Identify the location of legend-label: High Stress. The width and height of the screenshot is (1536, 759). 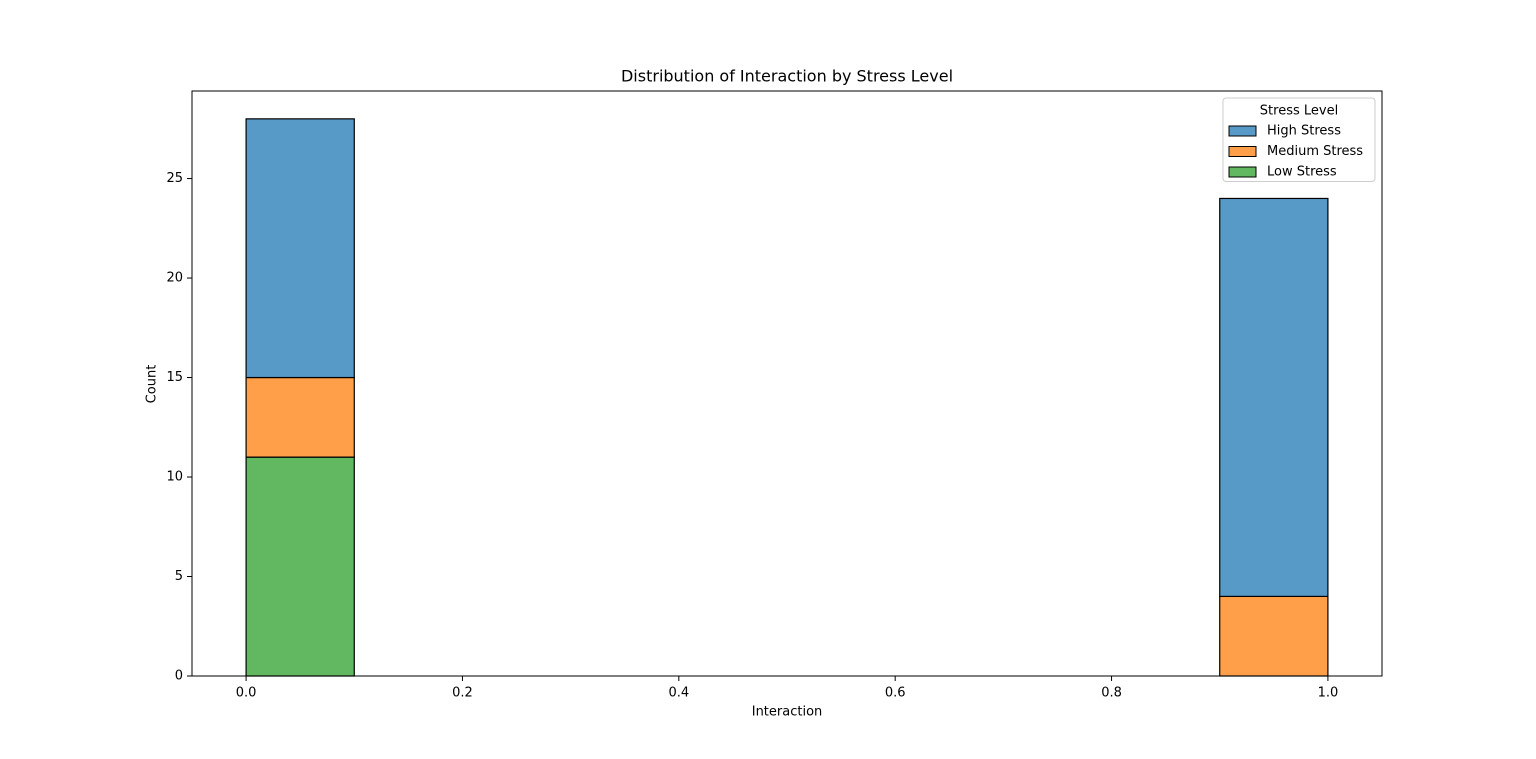
(1304, 131).